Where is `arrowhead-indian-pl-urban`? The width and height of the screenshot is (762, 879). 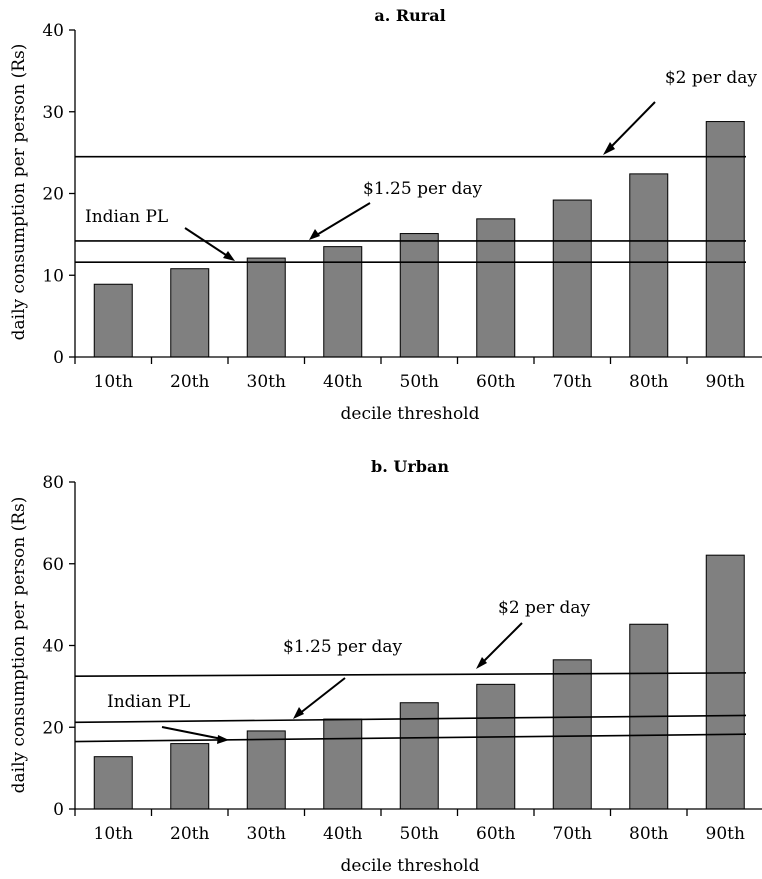 arrowhead-indian-pl-urban is located at coordinates (223, 739).